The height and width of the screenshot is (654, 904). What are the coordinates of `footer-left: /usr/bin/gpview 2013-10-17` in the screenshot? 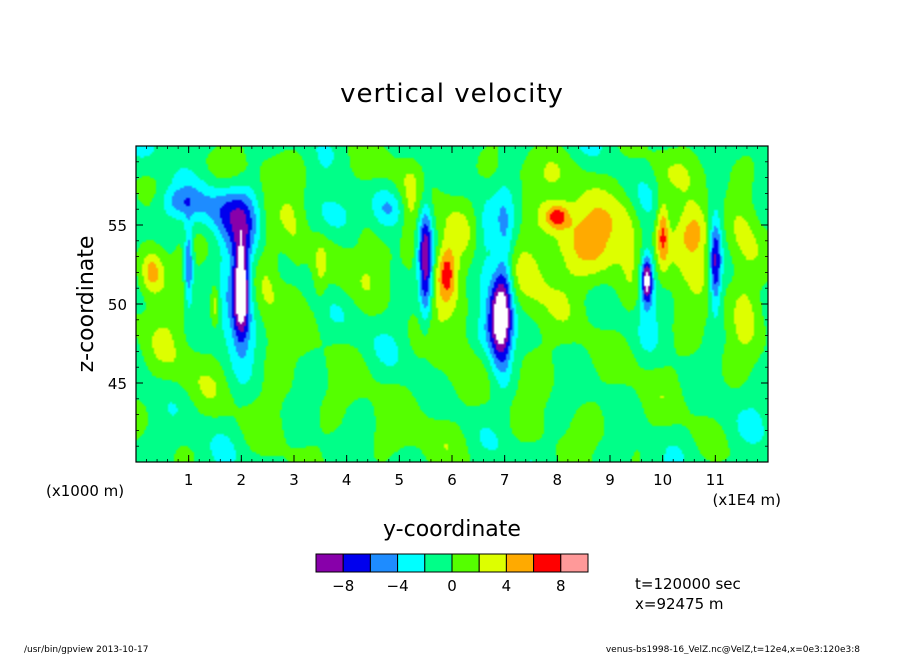 It's located at (86, 649).